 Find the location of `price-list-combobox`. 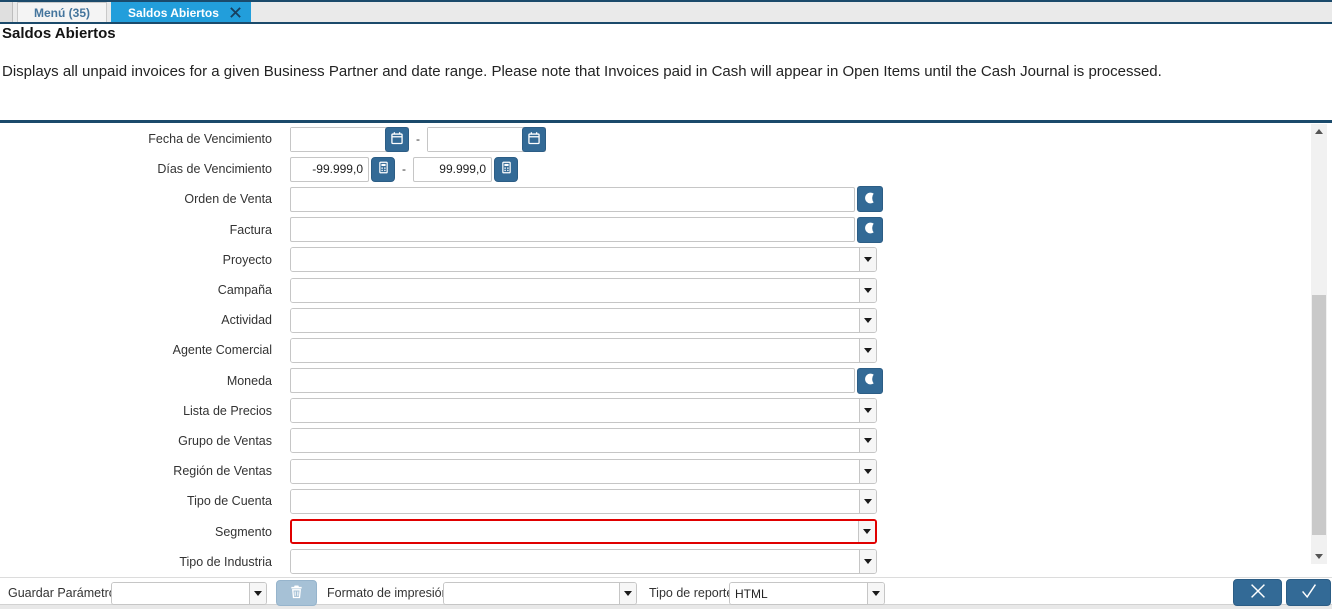

price-list-combobox is located at coordinates (583, 411).